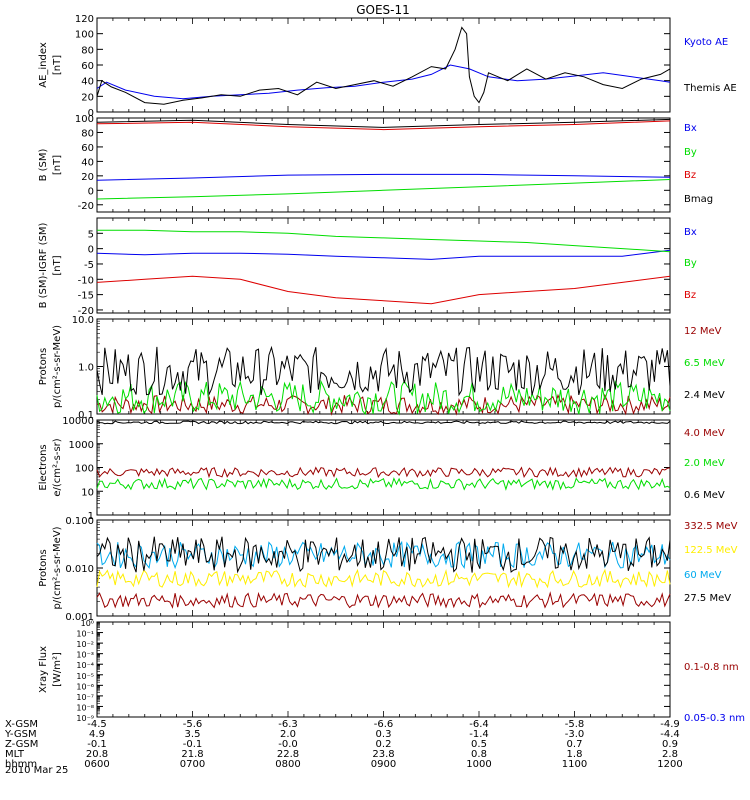 Image resolution: width=750 pixels, height=800 pixels. What do you see at coordinates (698, 199) in the screenshot?
I see `legend-label: Bmag` at bounding box center [698, 199].